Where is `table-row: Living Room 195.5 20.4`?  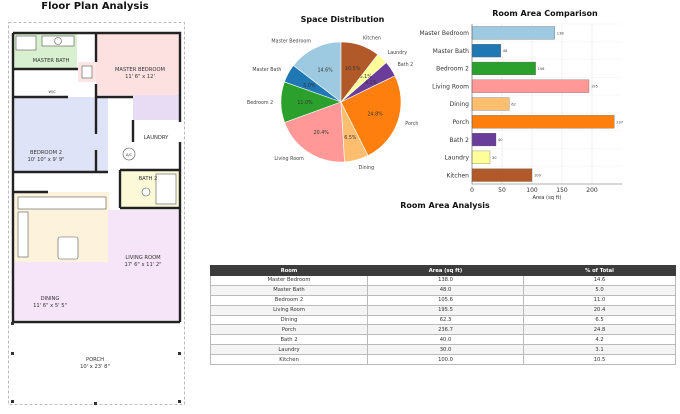
table-row: Living Room 195.5 20.4 is located at coordinates (443, 310).